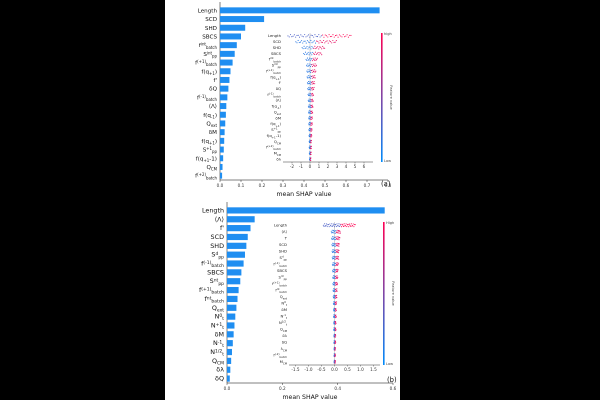  What do you see at coordinates (241, 185) in the screenshot?
I see `panel-0-x-tick-label: 0.1` at bounding box center [241, 185].